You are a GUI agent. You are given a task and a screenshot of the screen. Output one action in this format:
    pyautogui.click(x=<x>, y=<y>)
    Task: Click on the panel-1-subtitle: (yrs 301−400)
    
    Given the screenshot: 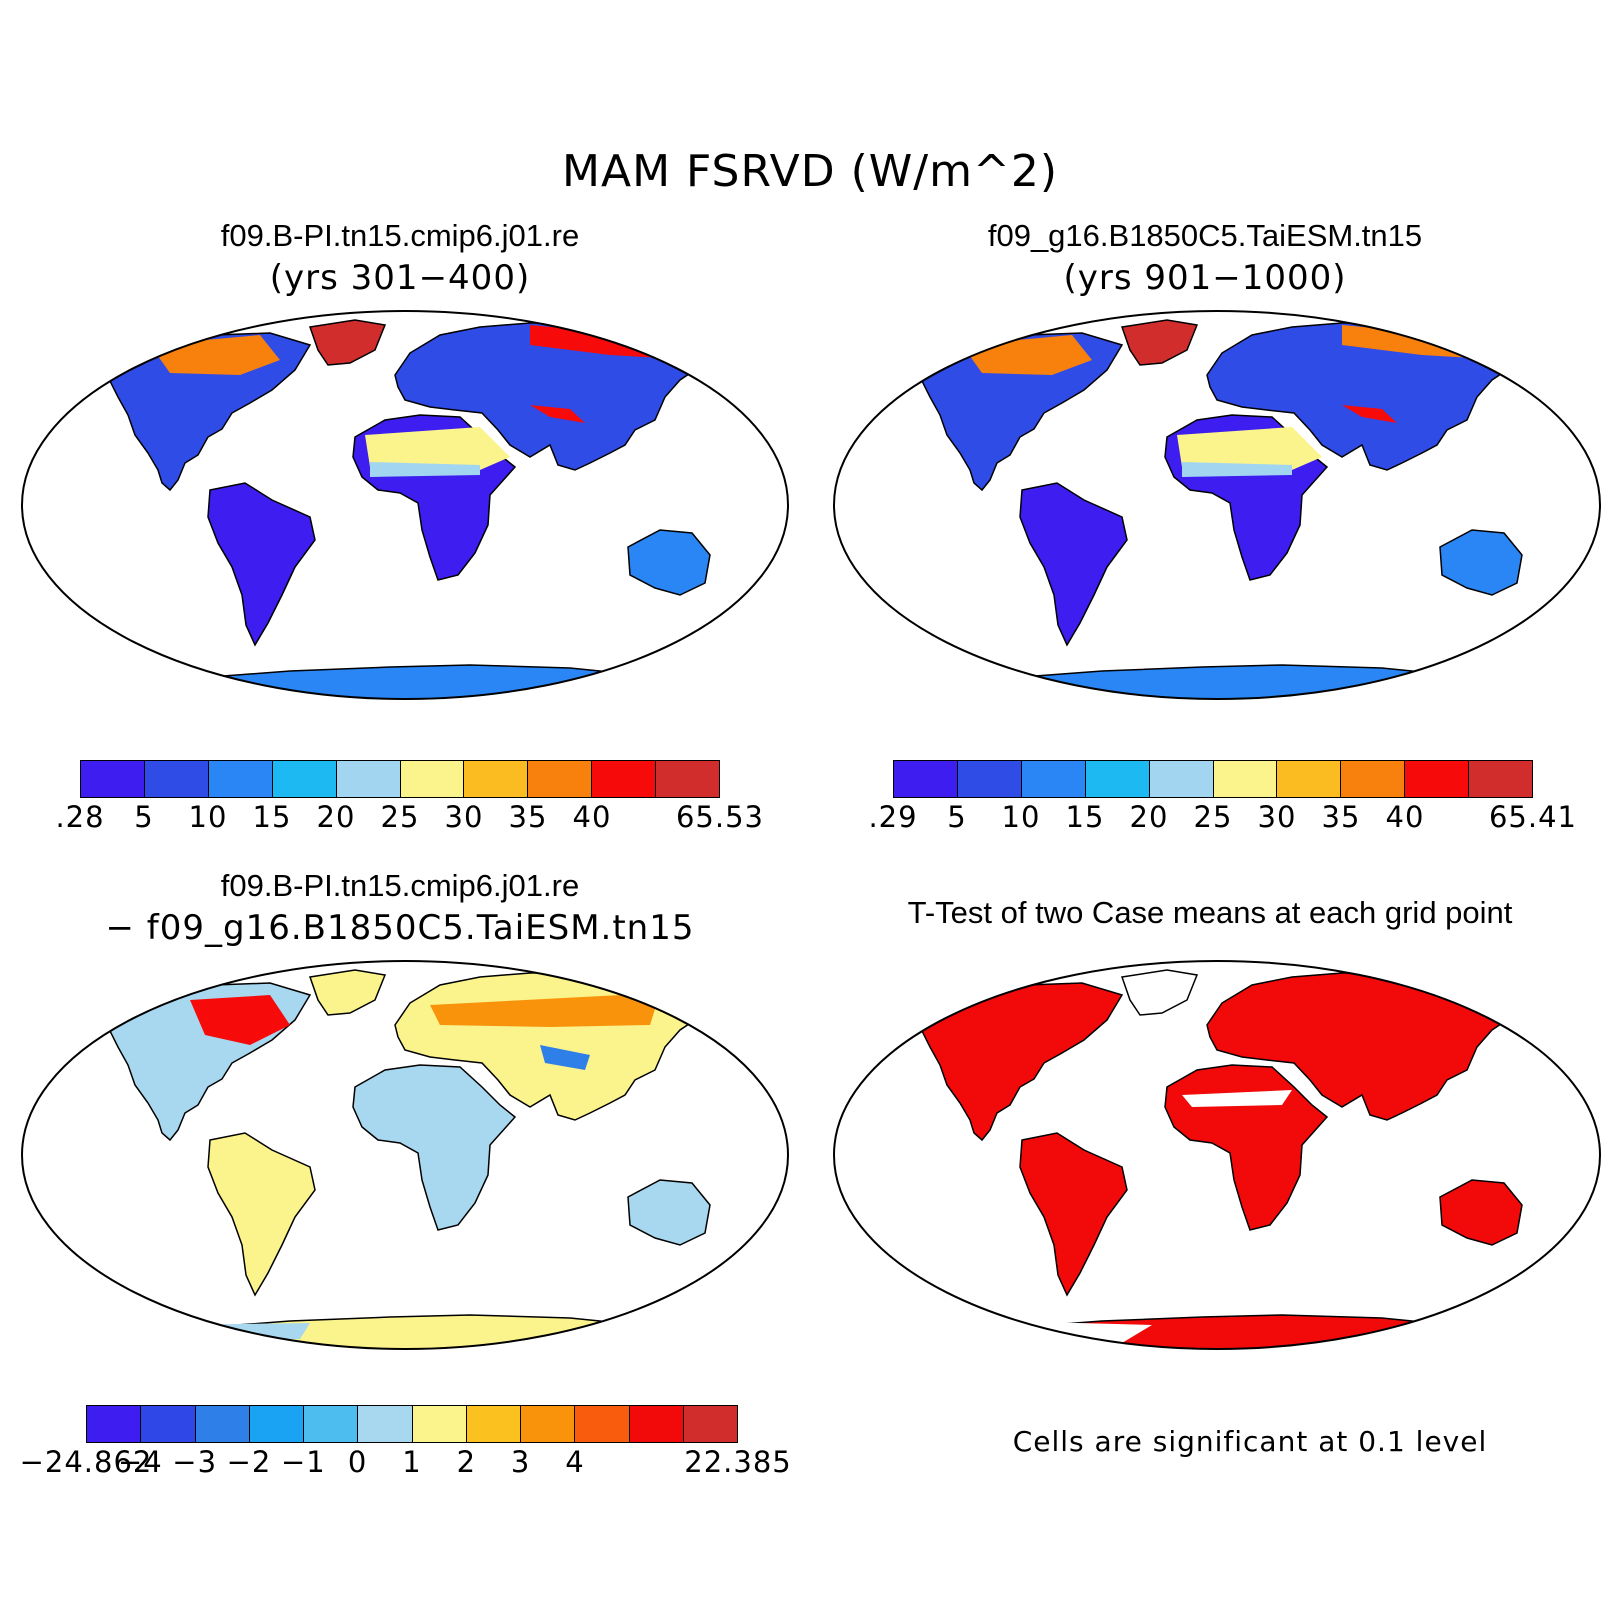 What is the action you would take?
    pyautogui.click(x=400, y=278)
    